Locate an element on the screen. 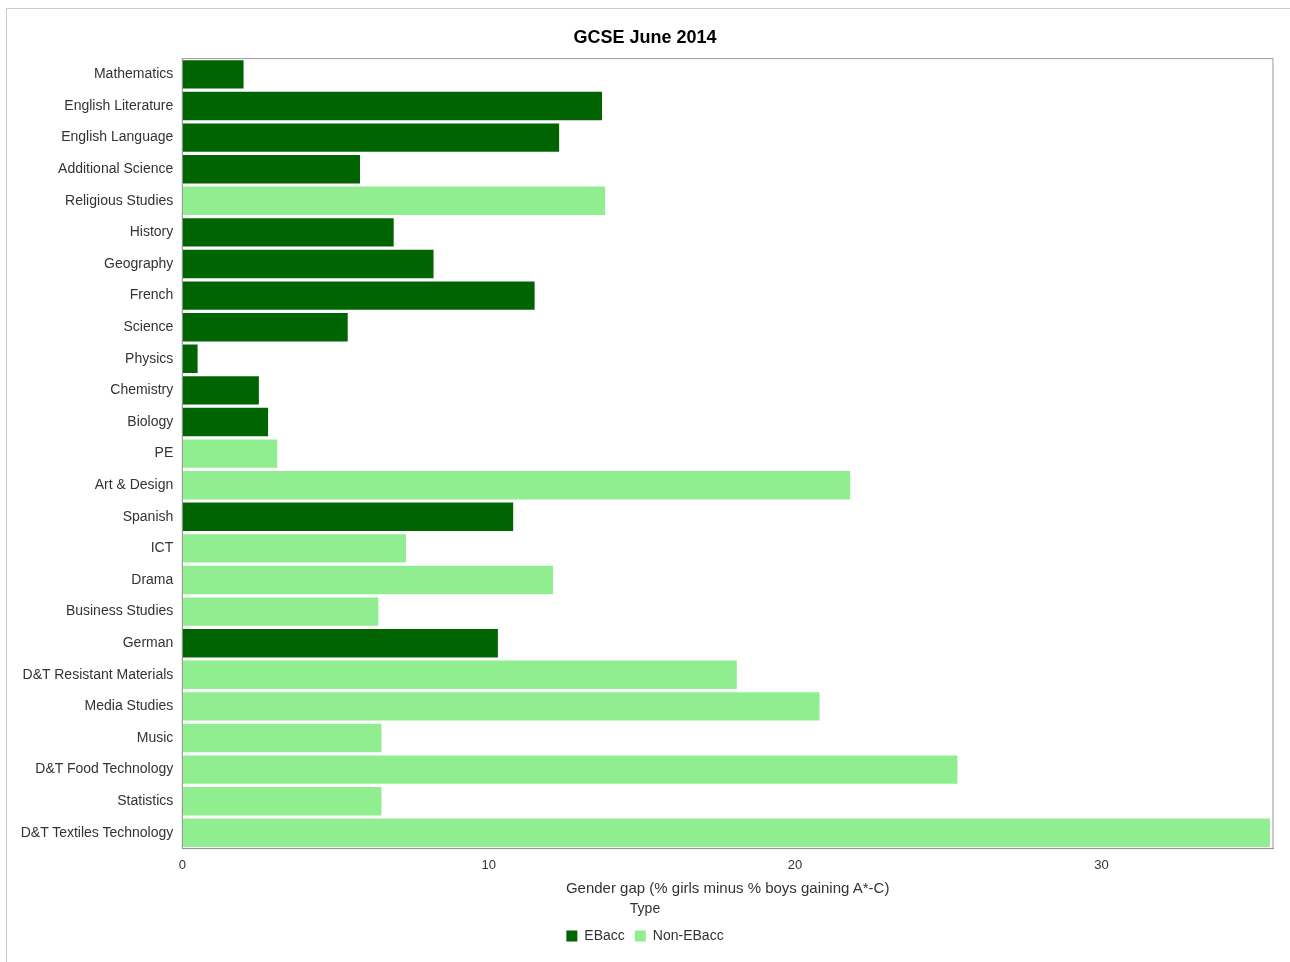 Image resolution: width=1290 pixels, height=962 pixels. y-tick-label: Music is located at coordinates (155, 736).